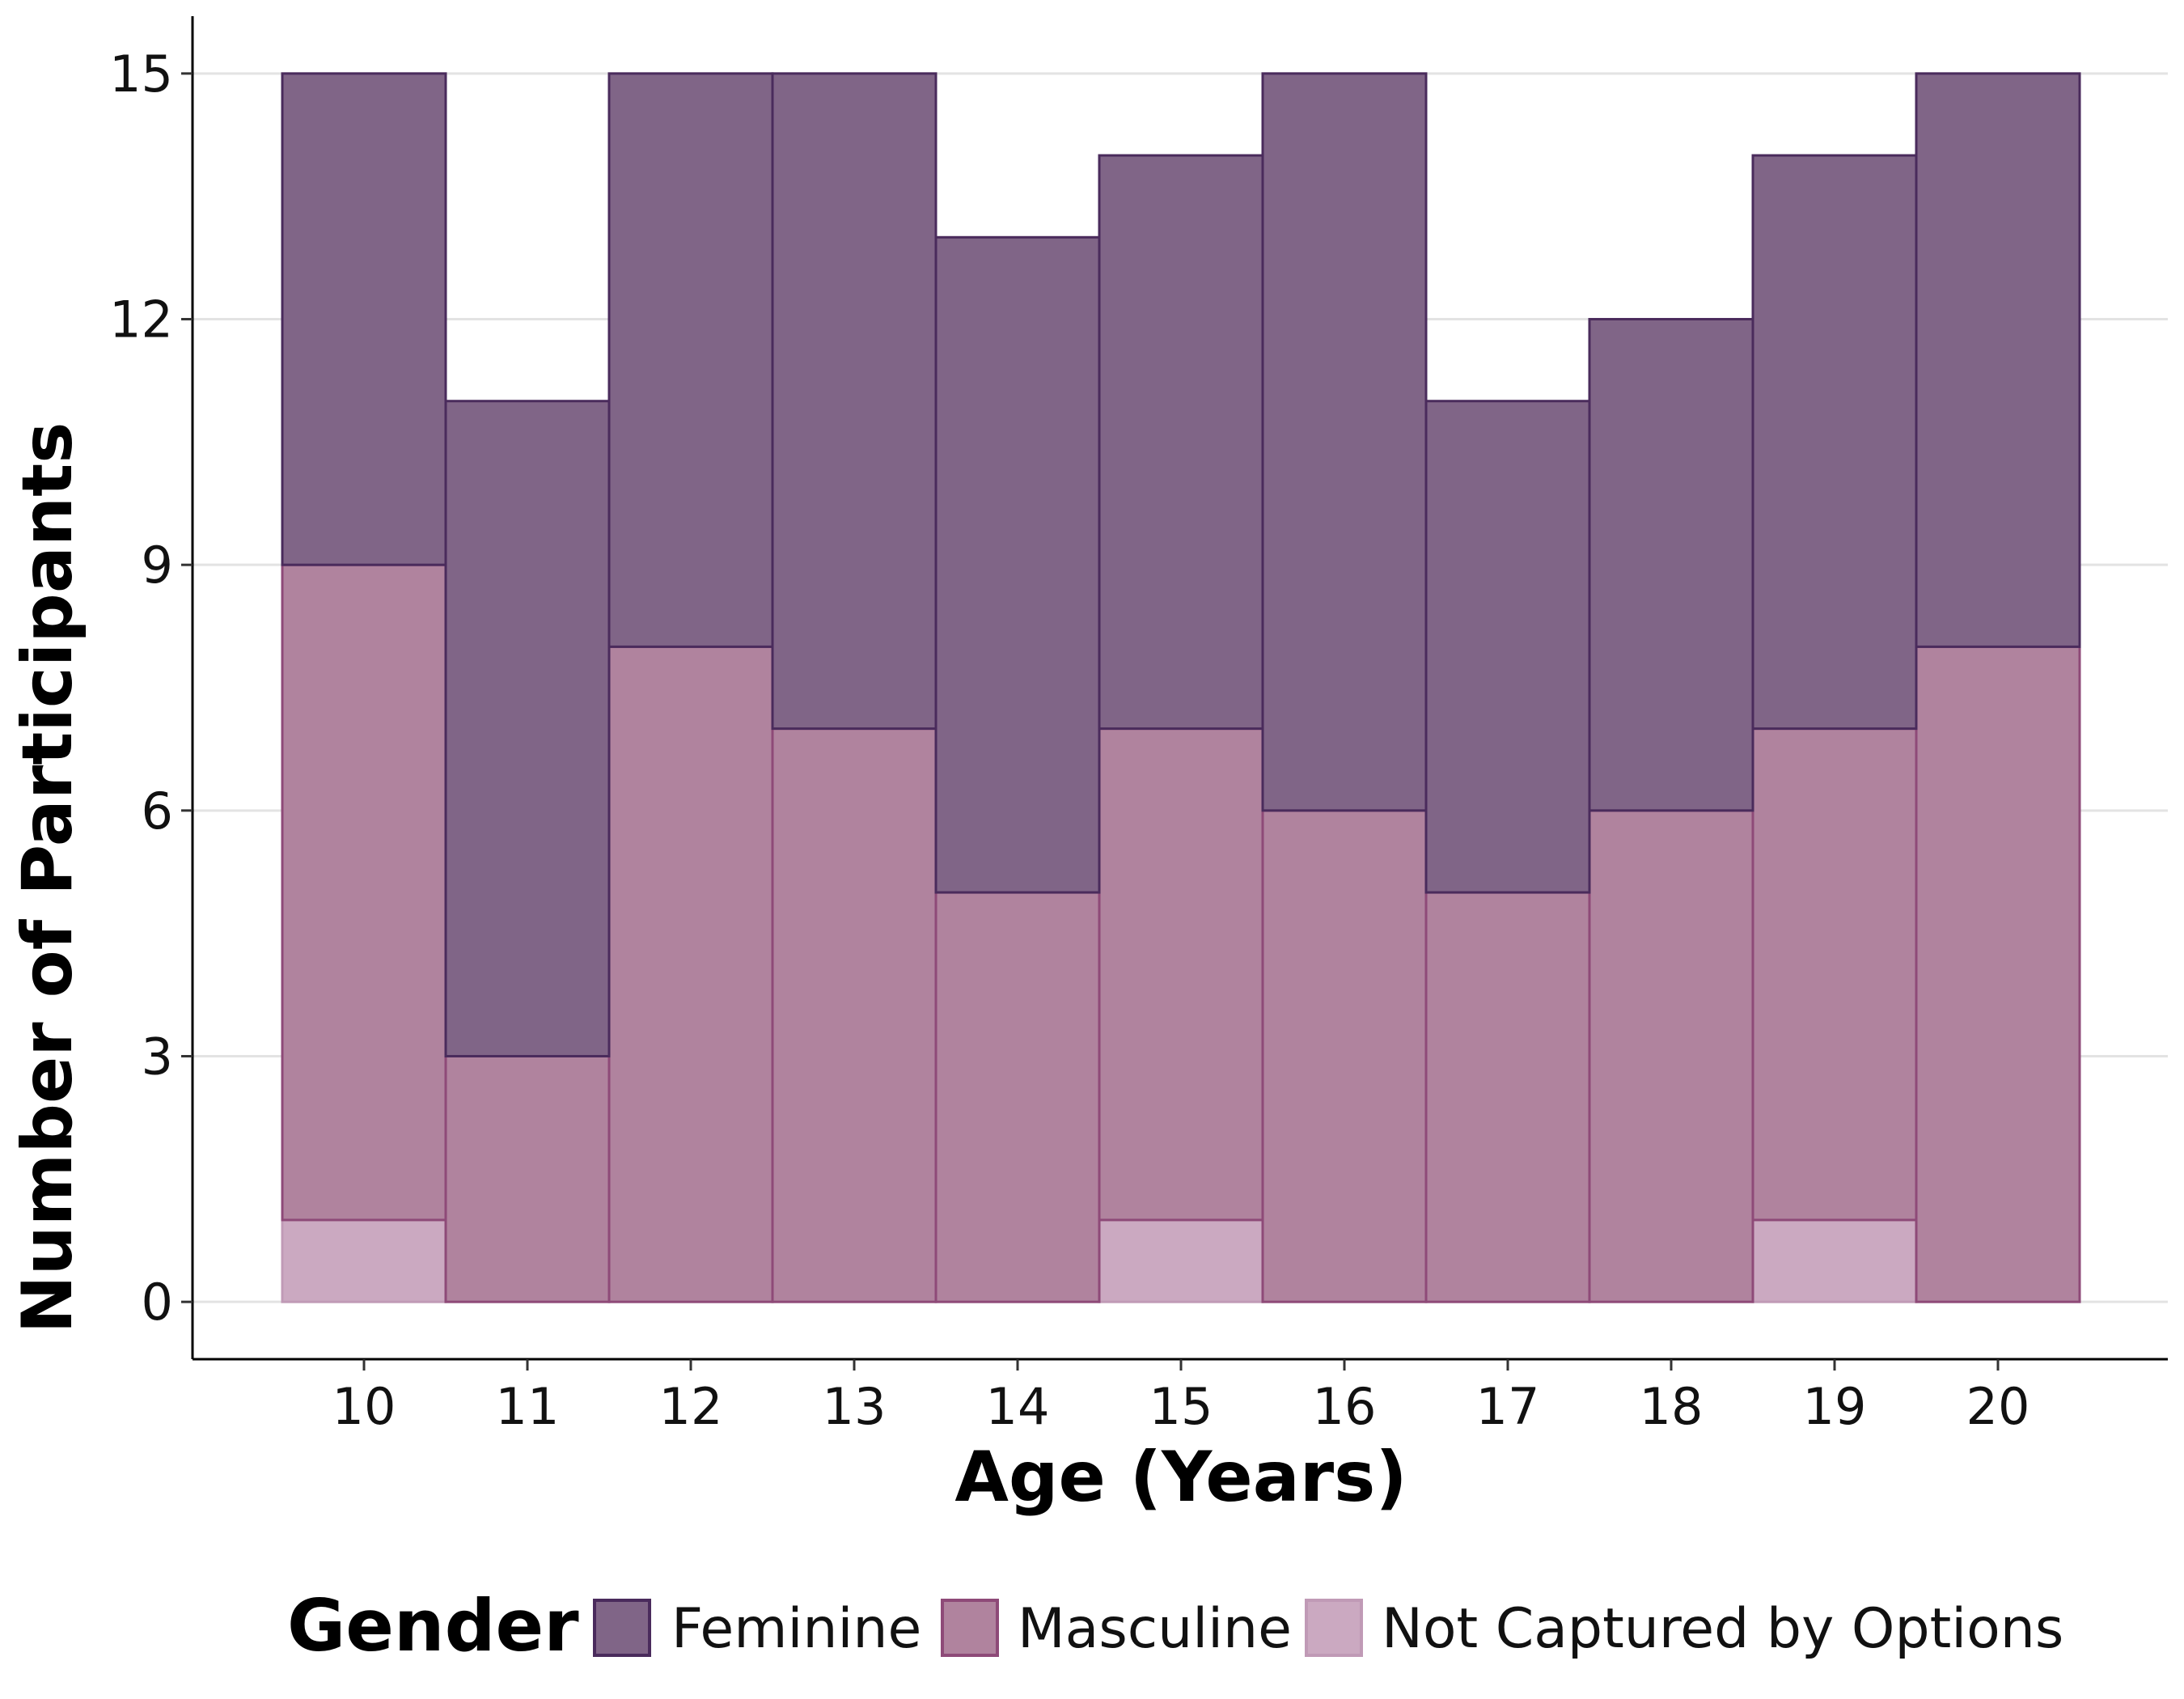 The height and width of the screenshot is (1699, 2184). I want to click on legend-label-not-captured-by-options: Not Captured by Options, so click(1722, 1629).